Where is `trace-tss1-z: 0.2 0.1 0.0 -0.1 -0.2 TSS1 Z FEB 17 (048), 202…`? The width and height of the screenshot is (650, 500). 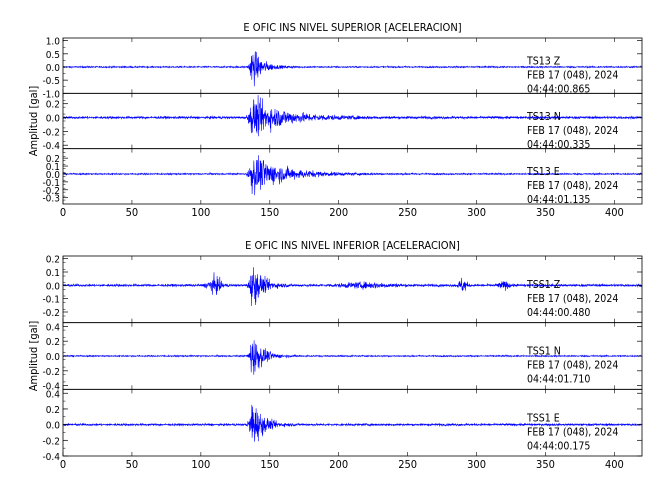
trace-tss1-z: 0.2 0.1 0.0 -0.1 -0.2 TSS1 Z FEB 17 (048), 202… is located at coordinates (342, 289).